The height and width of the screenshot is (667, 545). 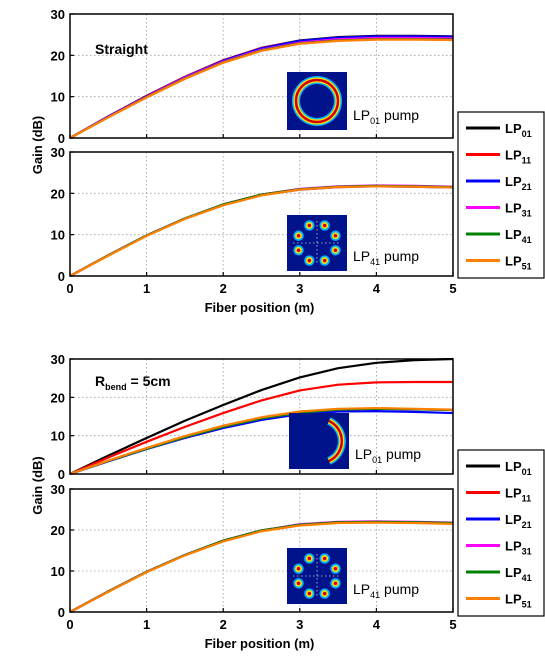 What do you see at coordinates (527, 240) in the screenshot?
I see `legend-entry-sub: 41` at bounding box center [527, 240].